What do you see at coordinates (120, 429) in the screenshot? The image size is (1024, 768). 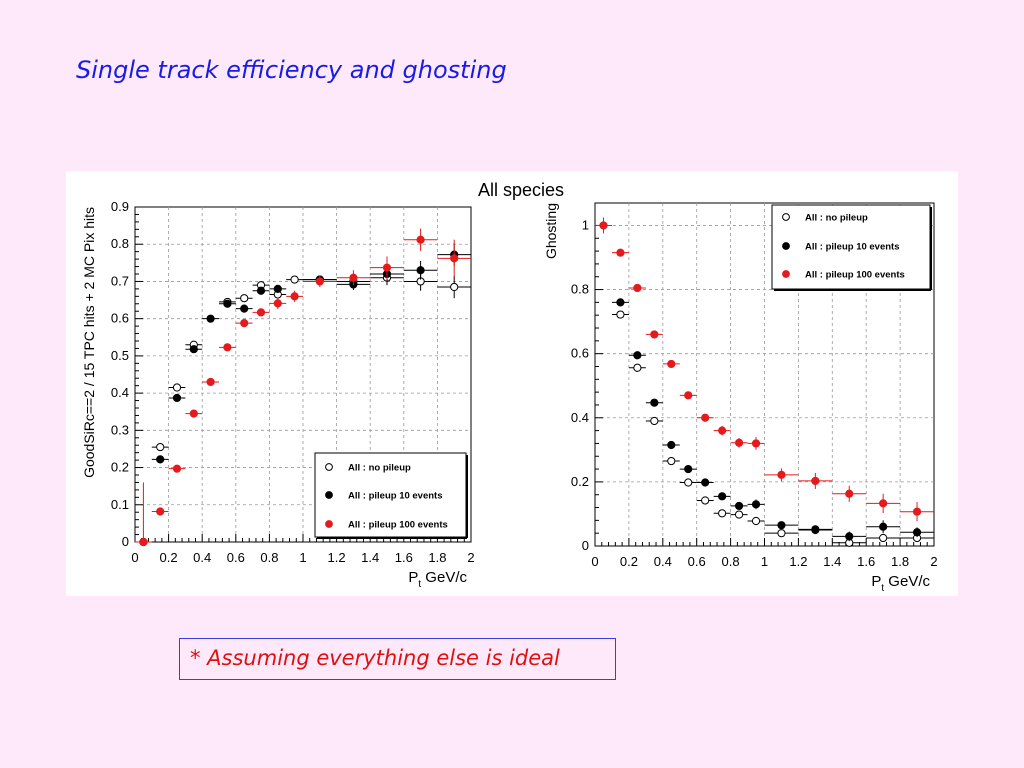 I see `y-tick-label: 0.3` at bounding box center [120, 429].